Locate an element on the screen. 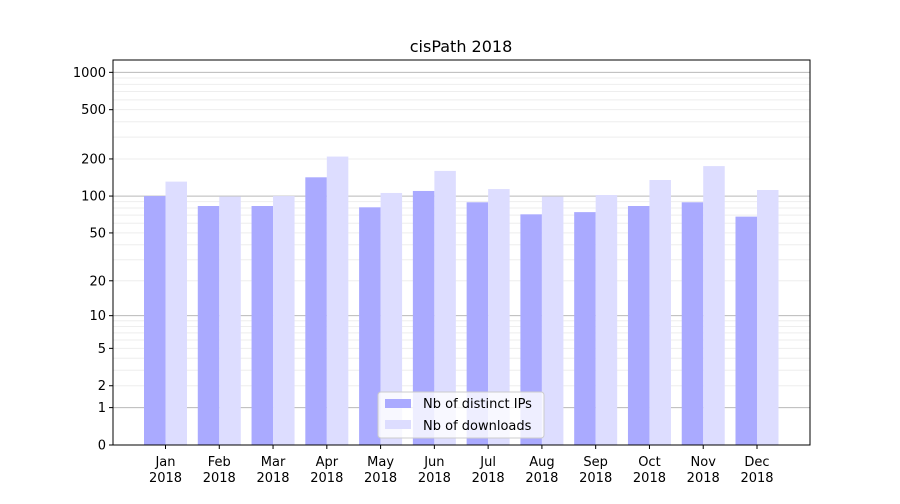 Image resolution: width=900 pixels, height=504 pixels. x-tick-label: Aug 2018 is located at coordinates (541, 470).